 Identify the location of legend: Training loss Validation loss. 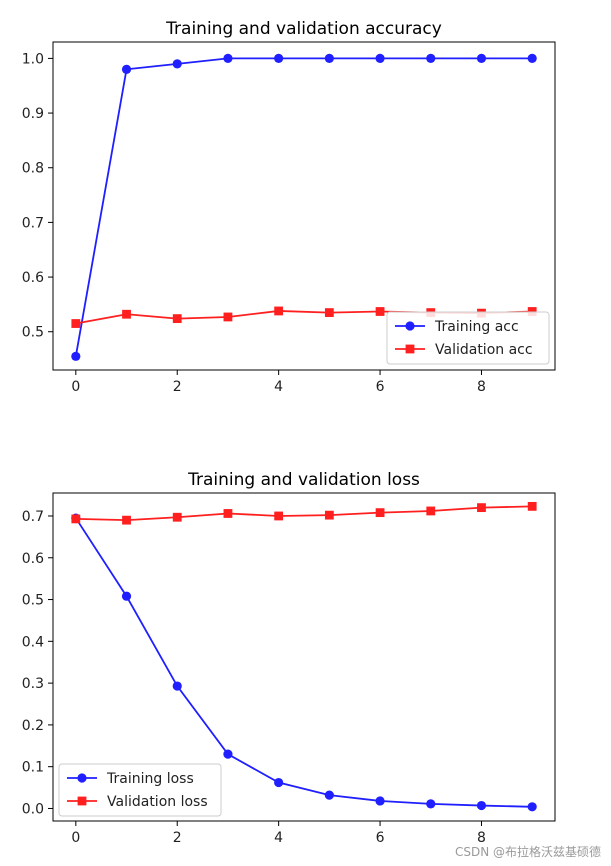
(140, 790).